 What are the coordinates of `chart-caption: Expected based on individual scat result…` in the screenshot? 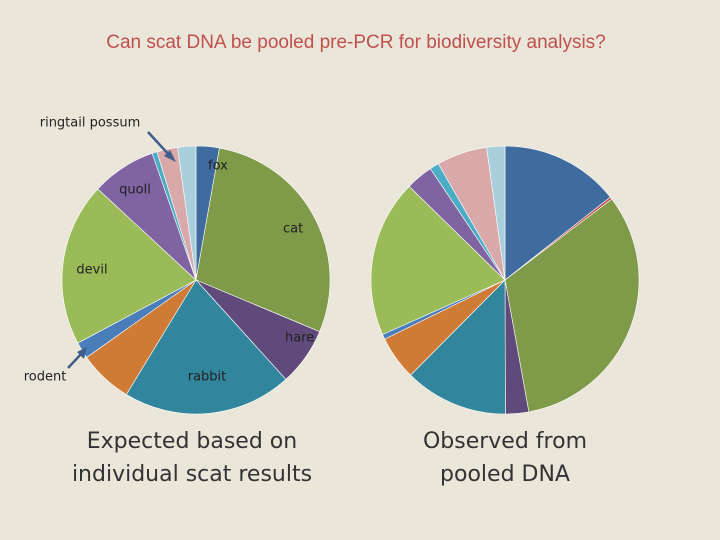 It's located at (192, 458).